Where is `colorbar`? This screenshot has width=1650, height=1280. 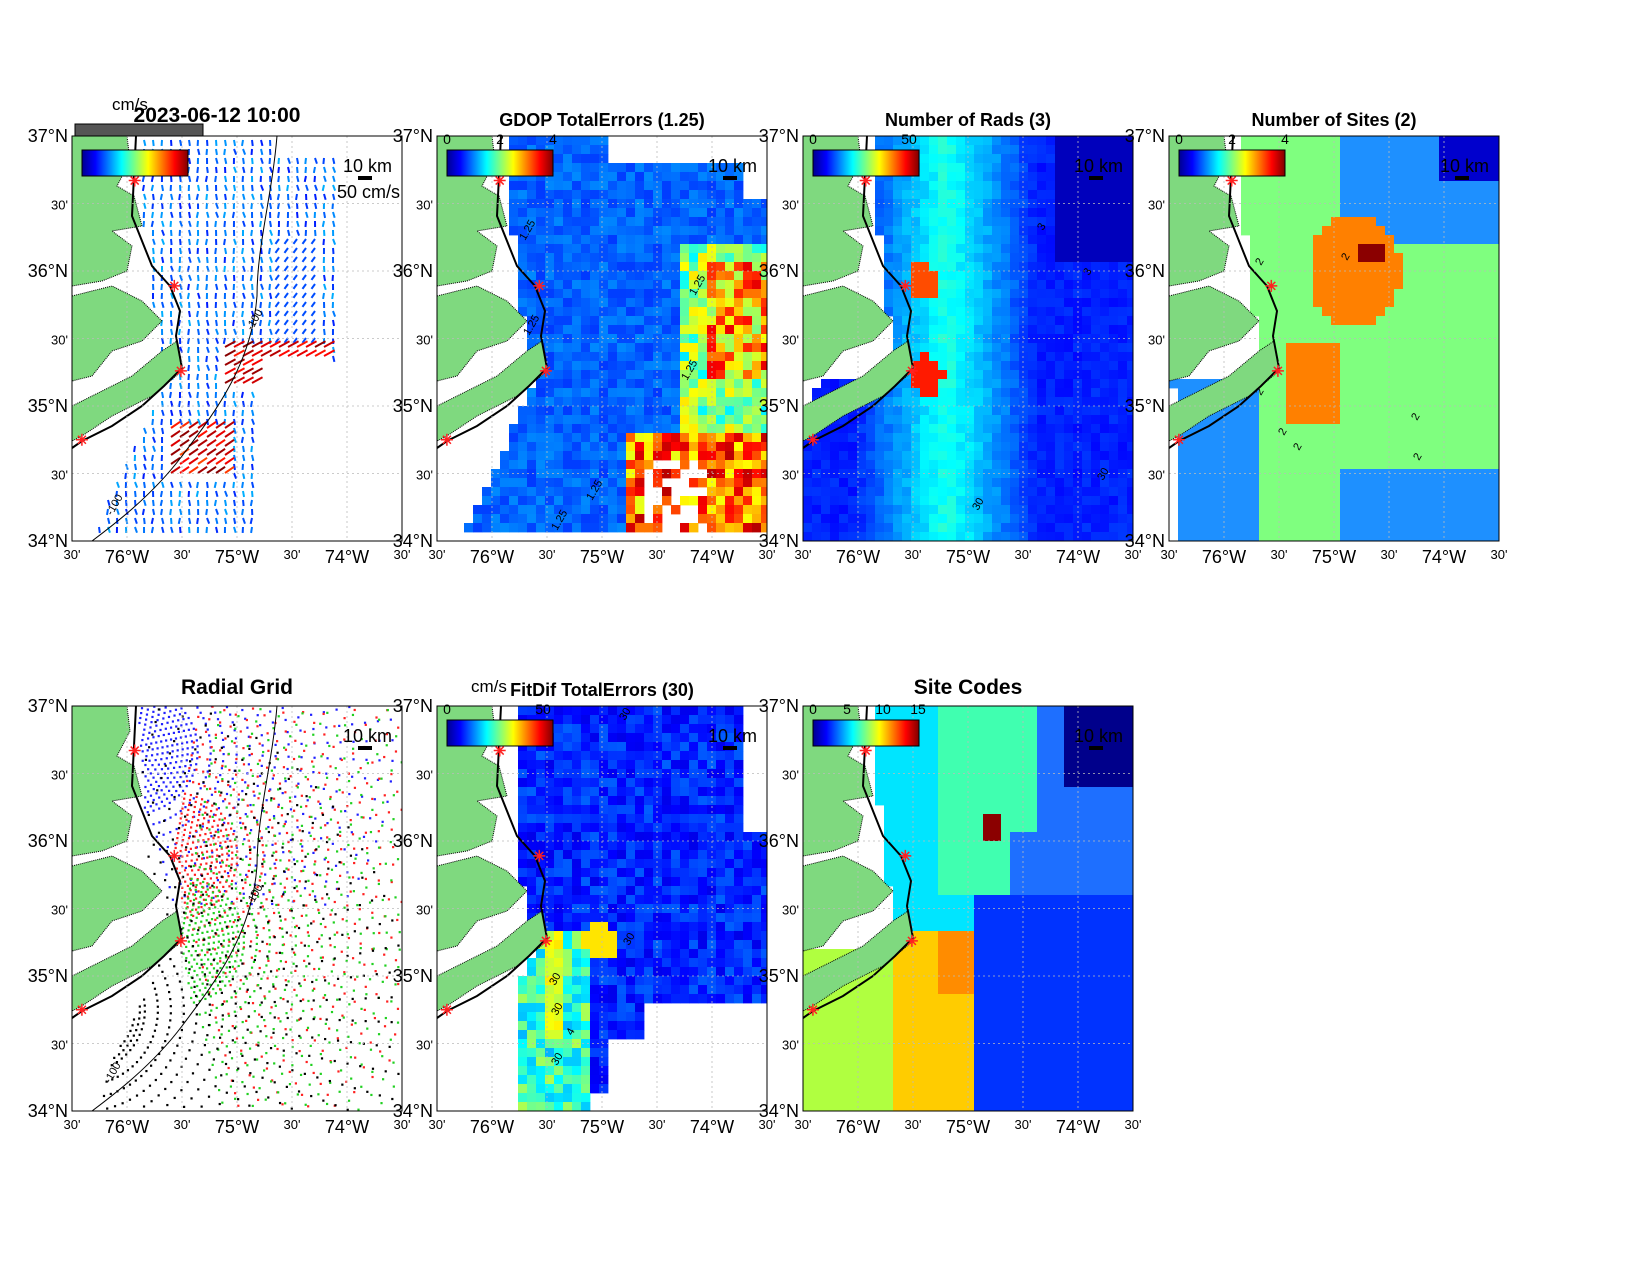
colorbar is located at coordinates (135, 163).